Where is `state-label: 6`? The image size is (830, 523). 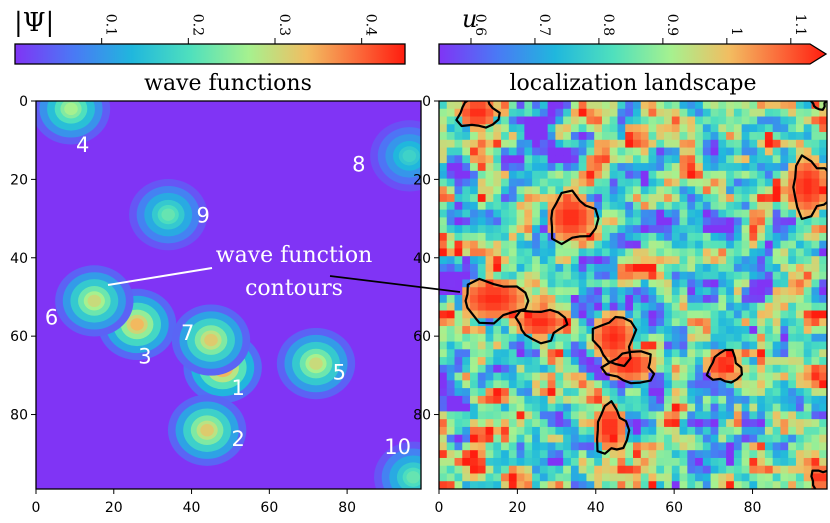 state-label: 6 is located at coordinates (51, 318).